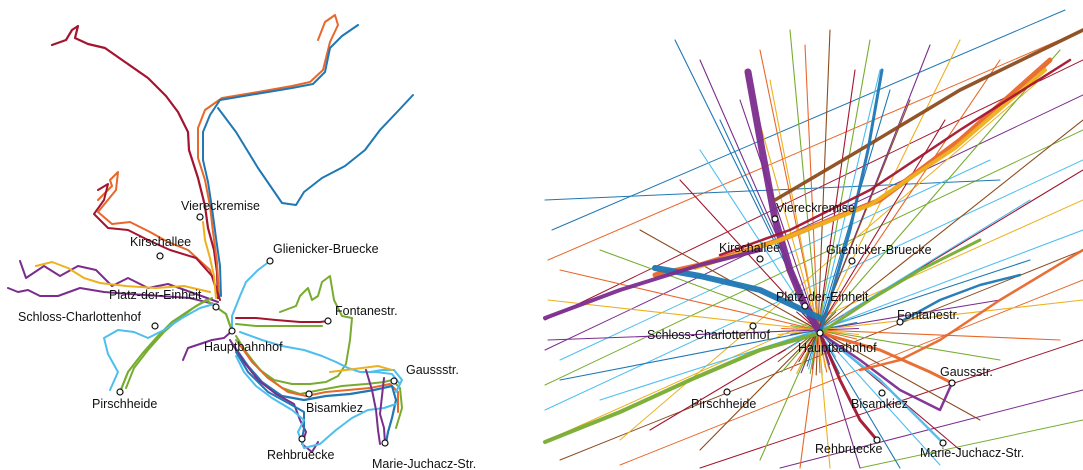 The image size is (1083, 470). I want to click on station-label: Pirschheide, so click(723, 404).